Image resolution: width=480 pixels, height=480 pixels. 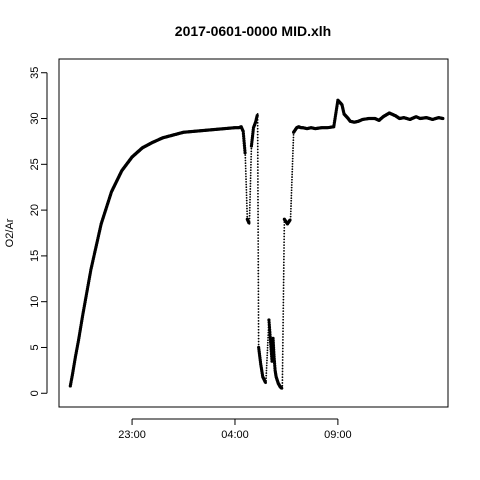 What do you see at coordinates (35, 302) in the screenshot?
I see `y-tick-label: 10` at bounding box center [35, 302].